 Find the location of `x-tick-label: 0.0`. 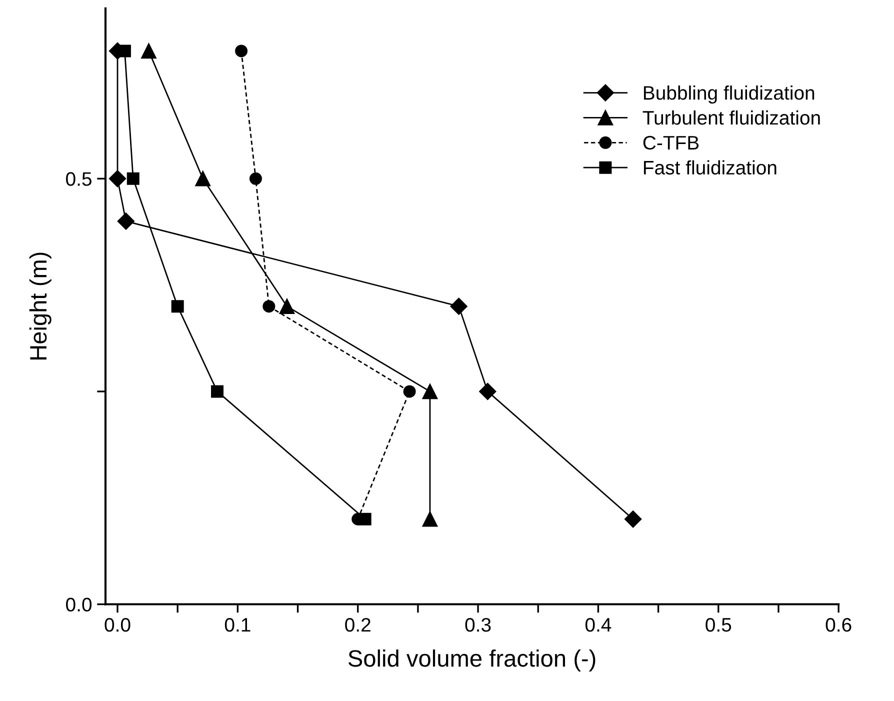

x-tick-label: 0.0 is located at coordinates (117, 625).